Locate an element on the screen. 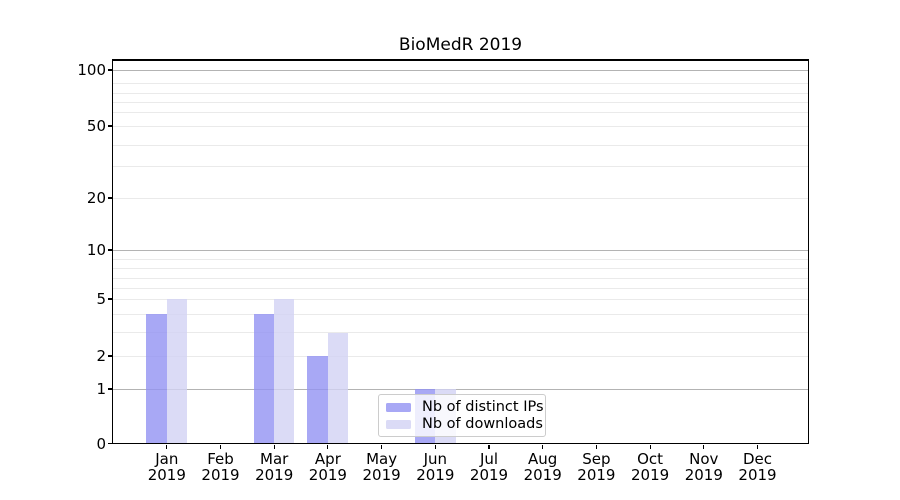 This screenshot has height=500, width=900. x-tick-label-month: May is located at coordinates (382, 459).